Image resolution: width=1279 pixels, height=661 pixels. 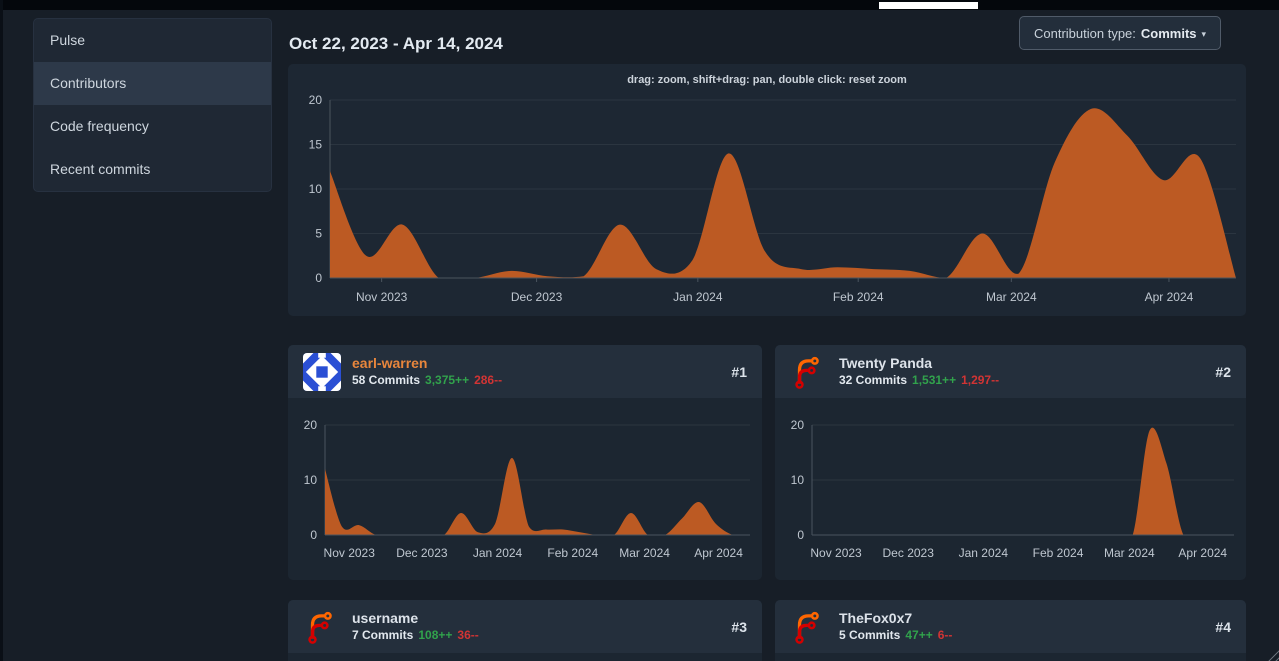 I want to click on top-tab-bar, so click(x=639, y=5).